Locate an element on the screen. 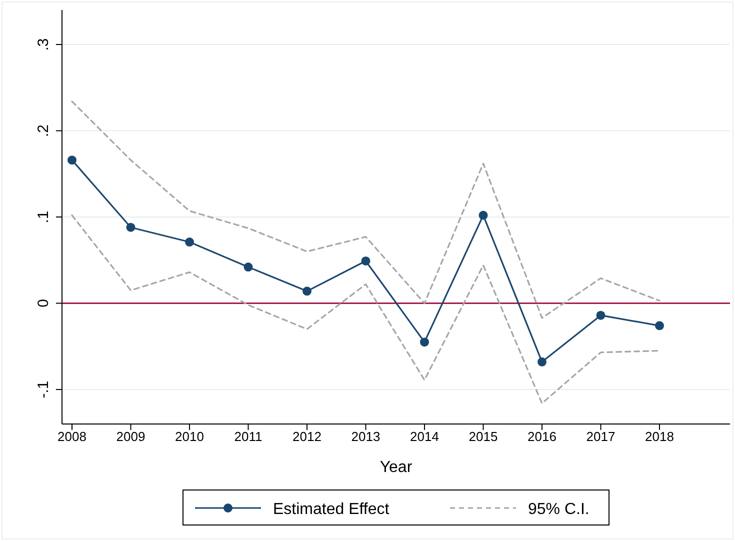 The height and width of the screenshot is (541, 735). x-tick-label: 2008 is located at coordinates (72, 436).